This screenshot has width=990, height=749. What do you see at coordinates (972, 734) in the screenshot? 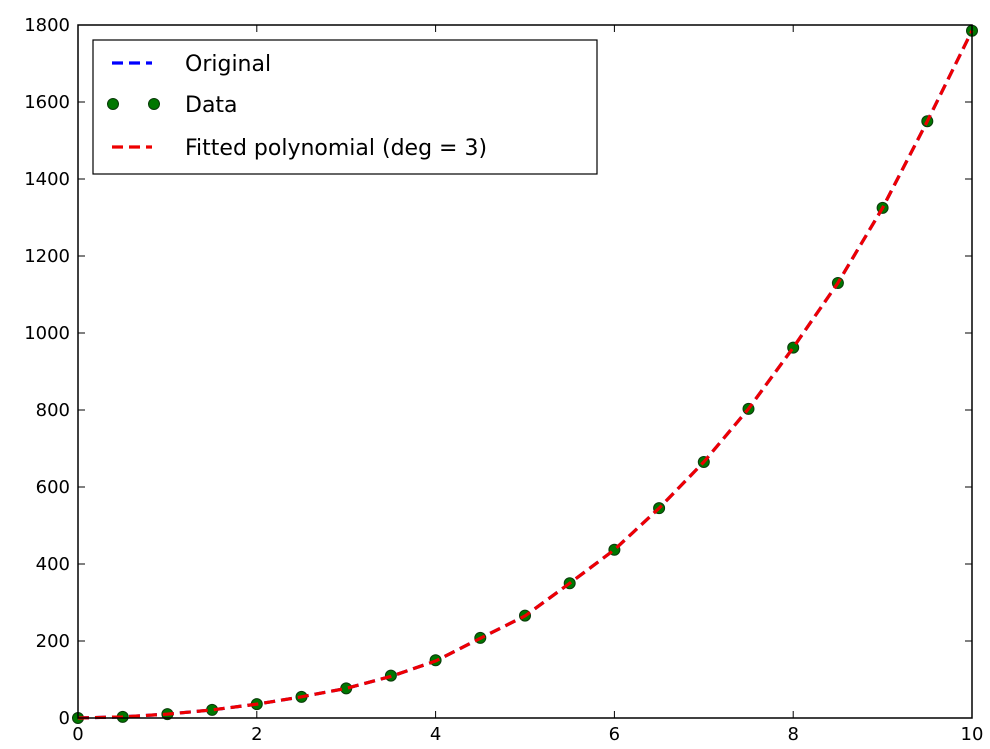
I see `x-tick-label-5: 10` at bounding box center [972, 734].